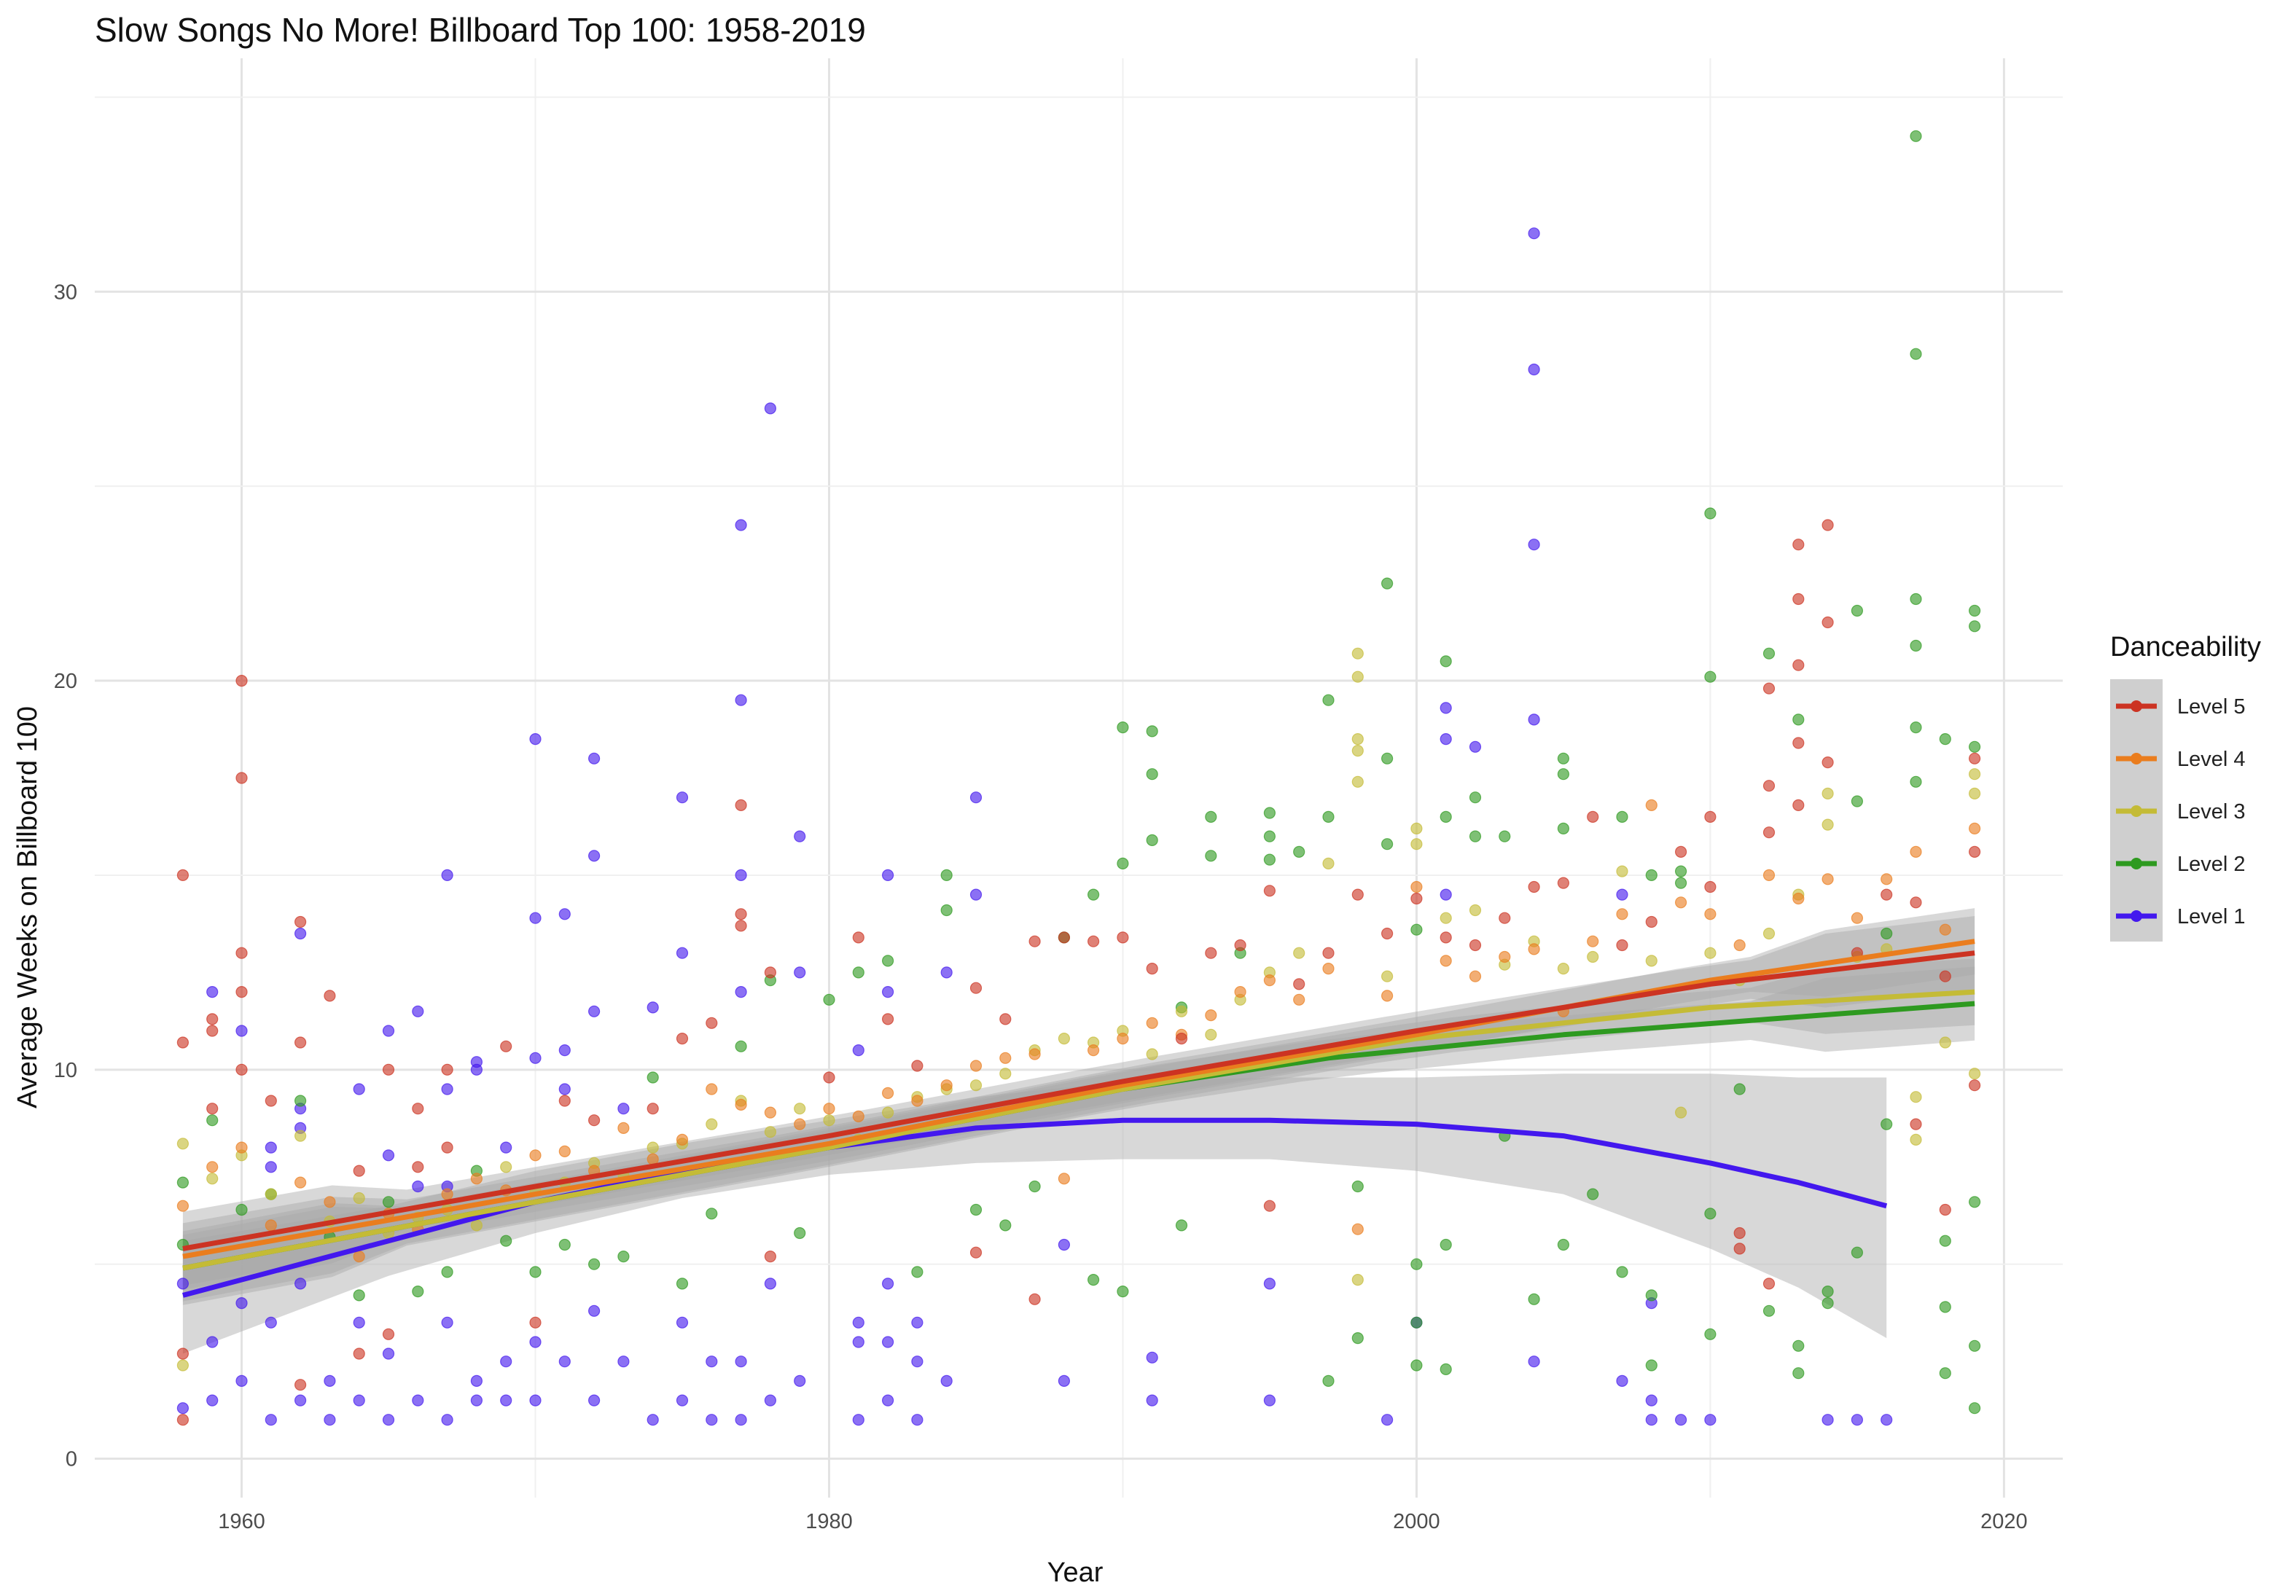  Describe the element at coordinates (2186, 647) in the screenshot. I see `legend-title: Danceability` at that location.